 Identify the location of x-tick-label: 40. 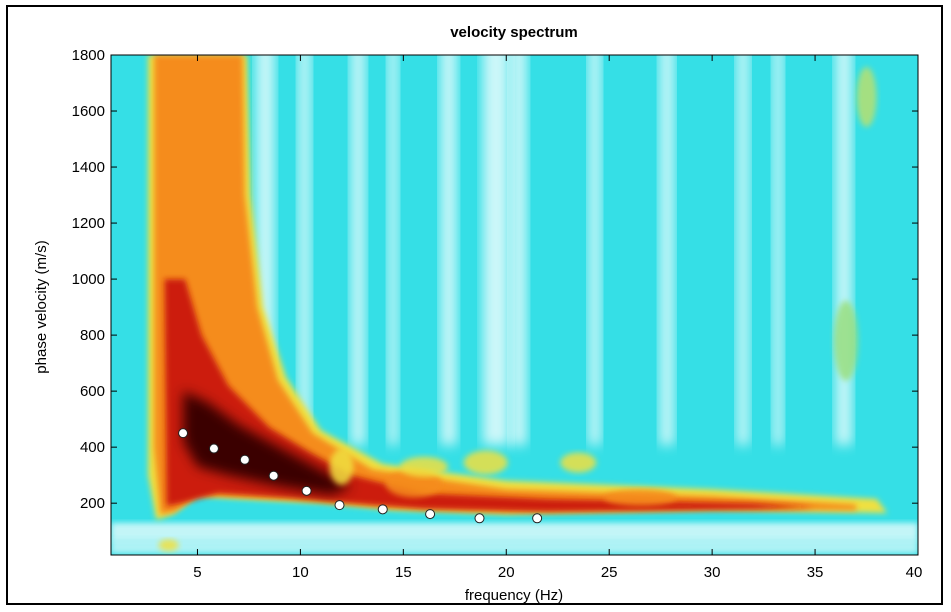
(914, 572).